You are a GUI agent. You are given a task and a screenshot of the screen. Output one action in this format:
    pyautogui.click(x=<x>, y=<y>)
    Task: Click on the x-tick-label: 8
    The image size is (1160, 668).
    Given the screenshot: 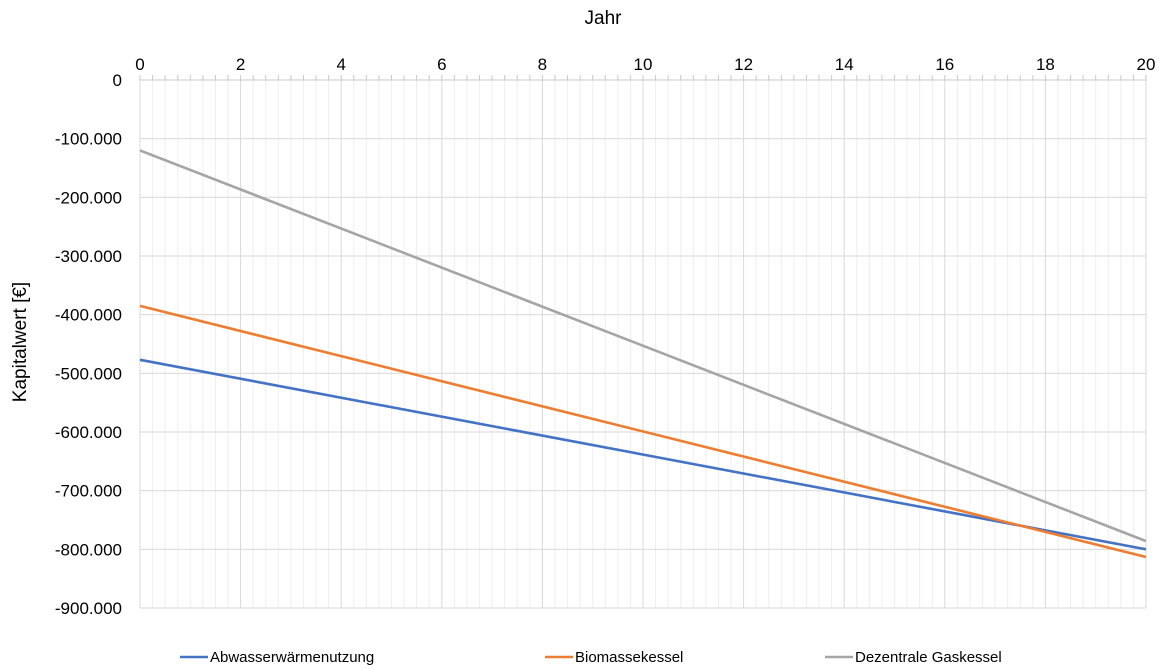 What is the action you would take?
    pyautogui.click(x=542, y=64)
    